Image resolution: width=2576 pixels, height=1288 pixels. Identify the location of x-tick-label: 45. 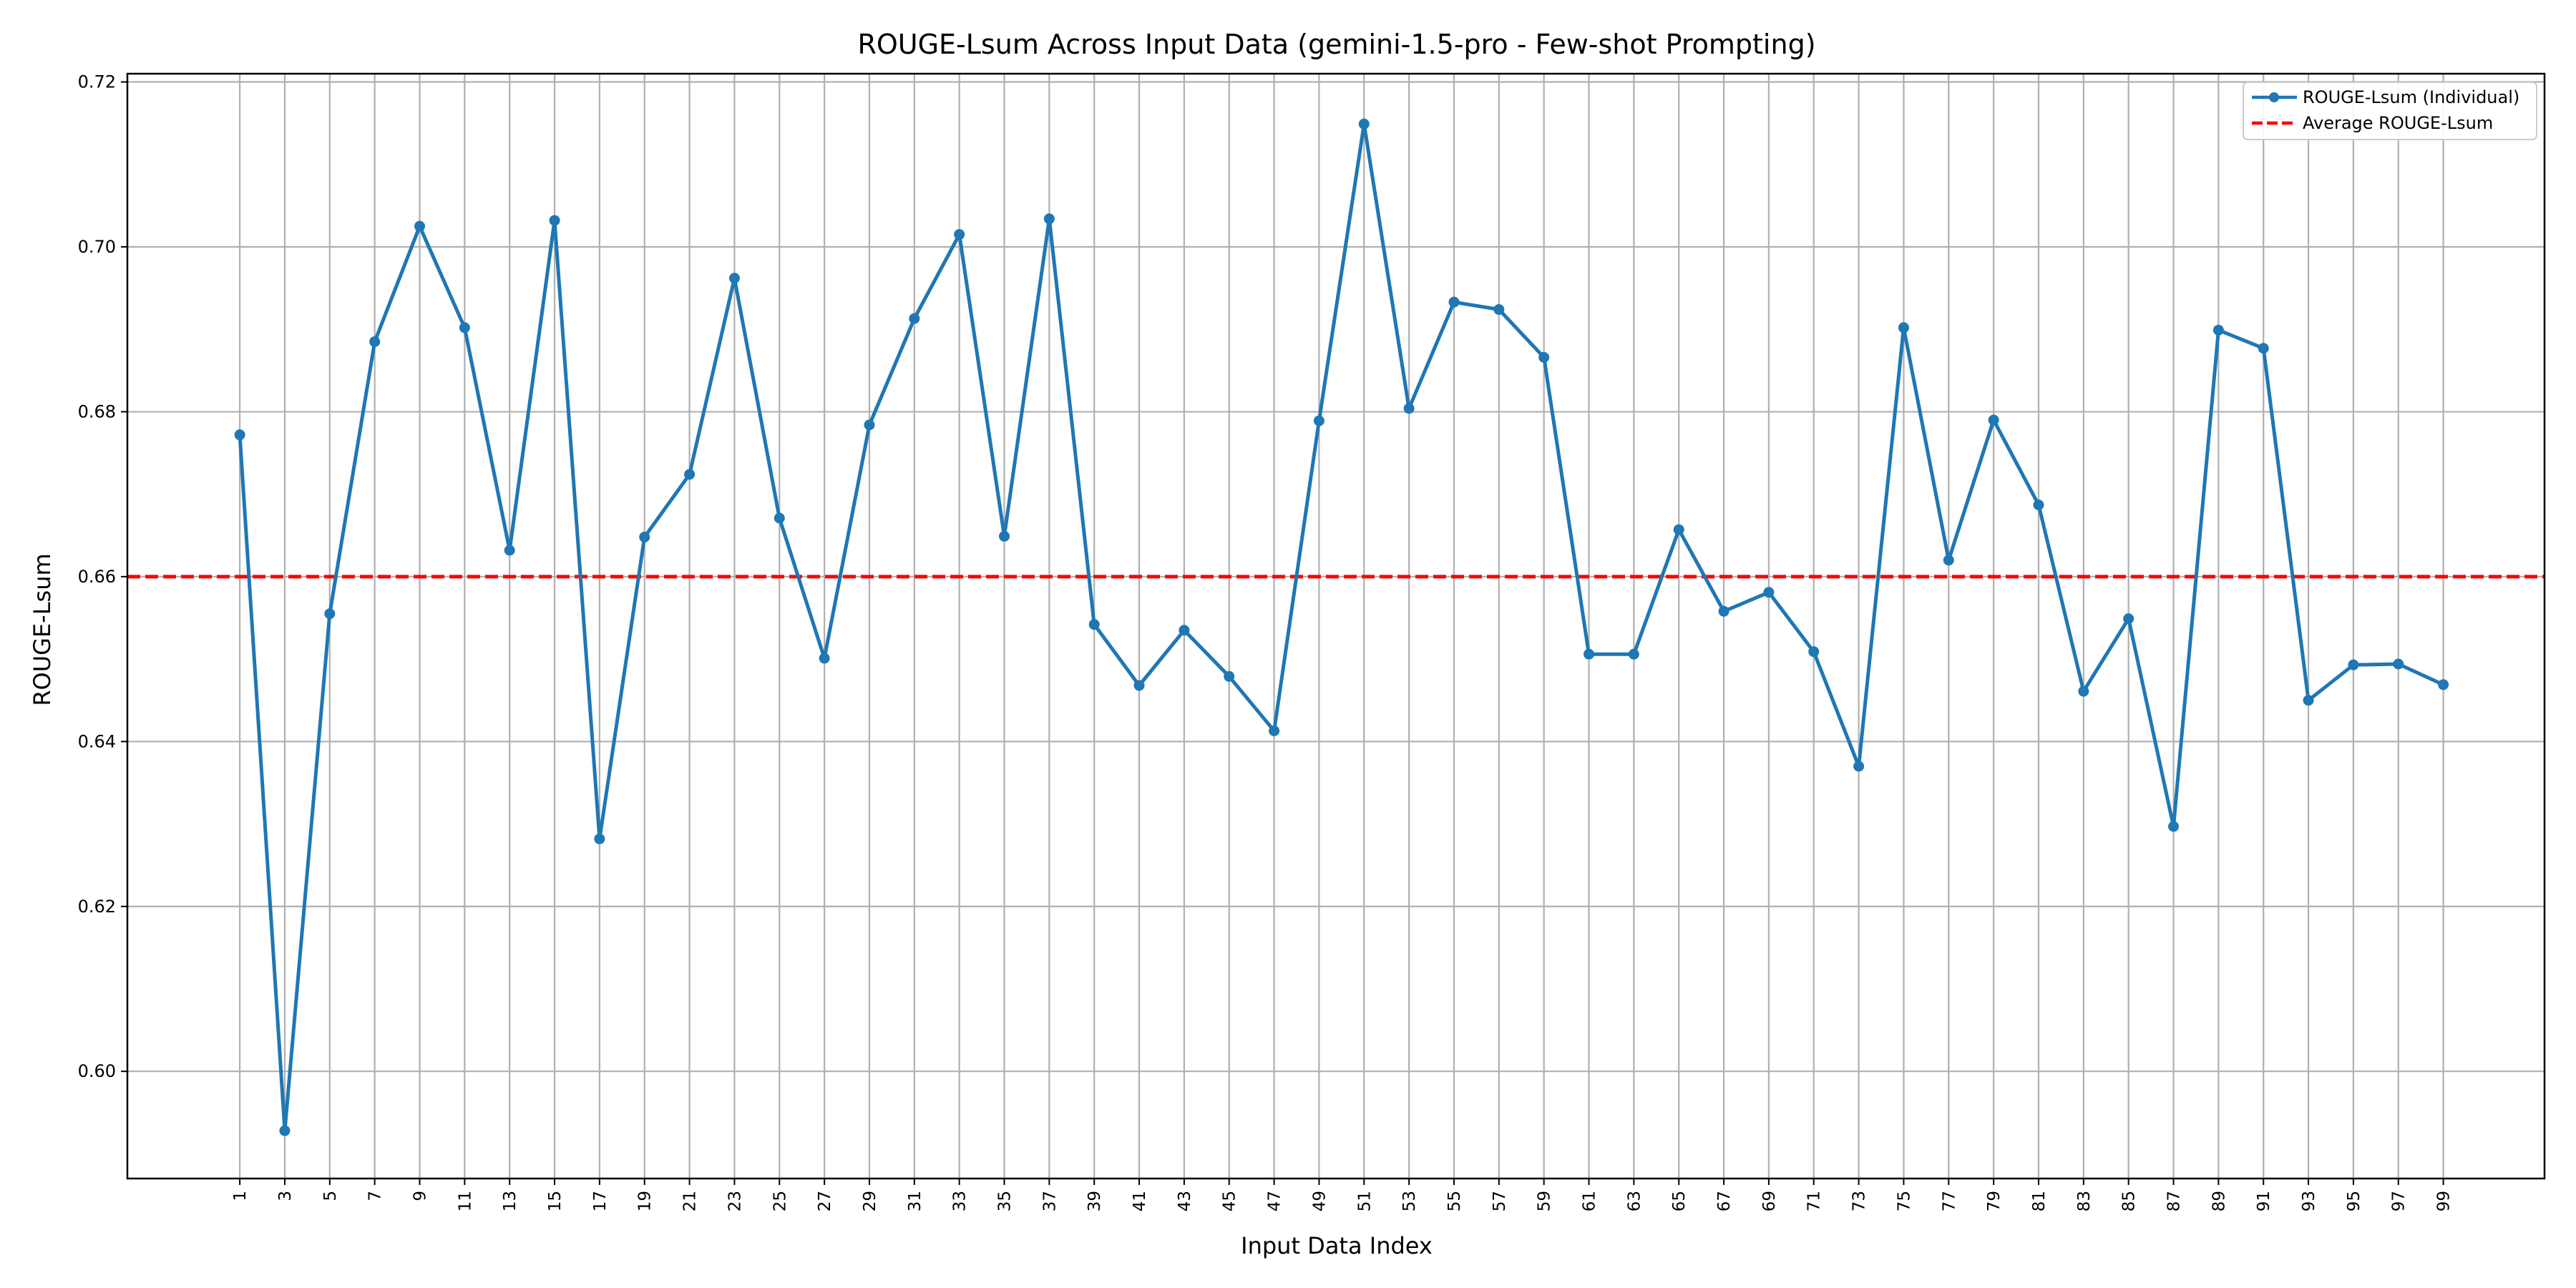
(1230, 1201).